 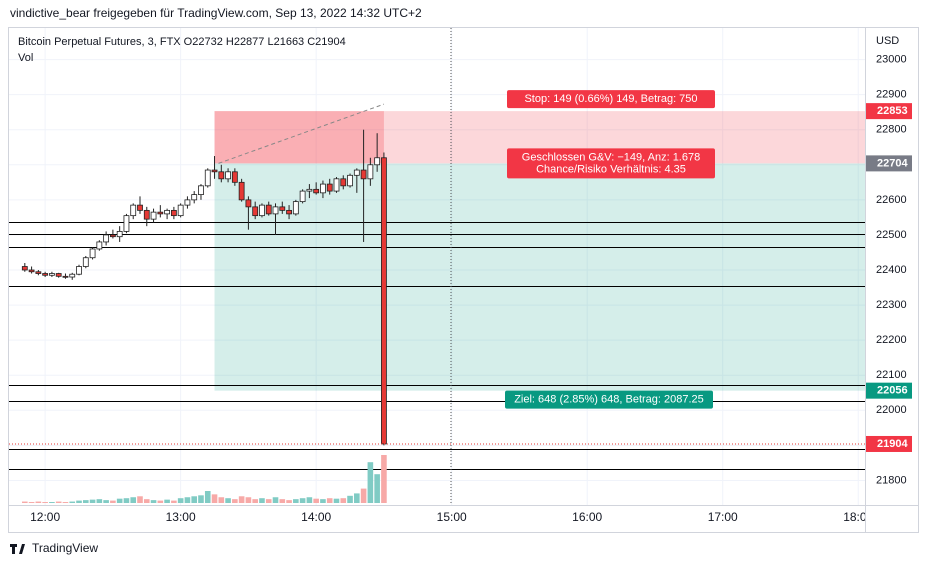 I want to click on price-label: 22853, so click(x=892, y=111).